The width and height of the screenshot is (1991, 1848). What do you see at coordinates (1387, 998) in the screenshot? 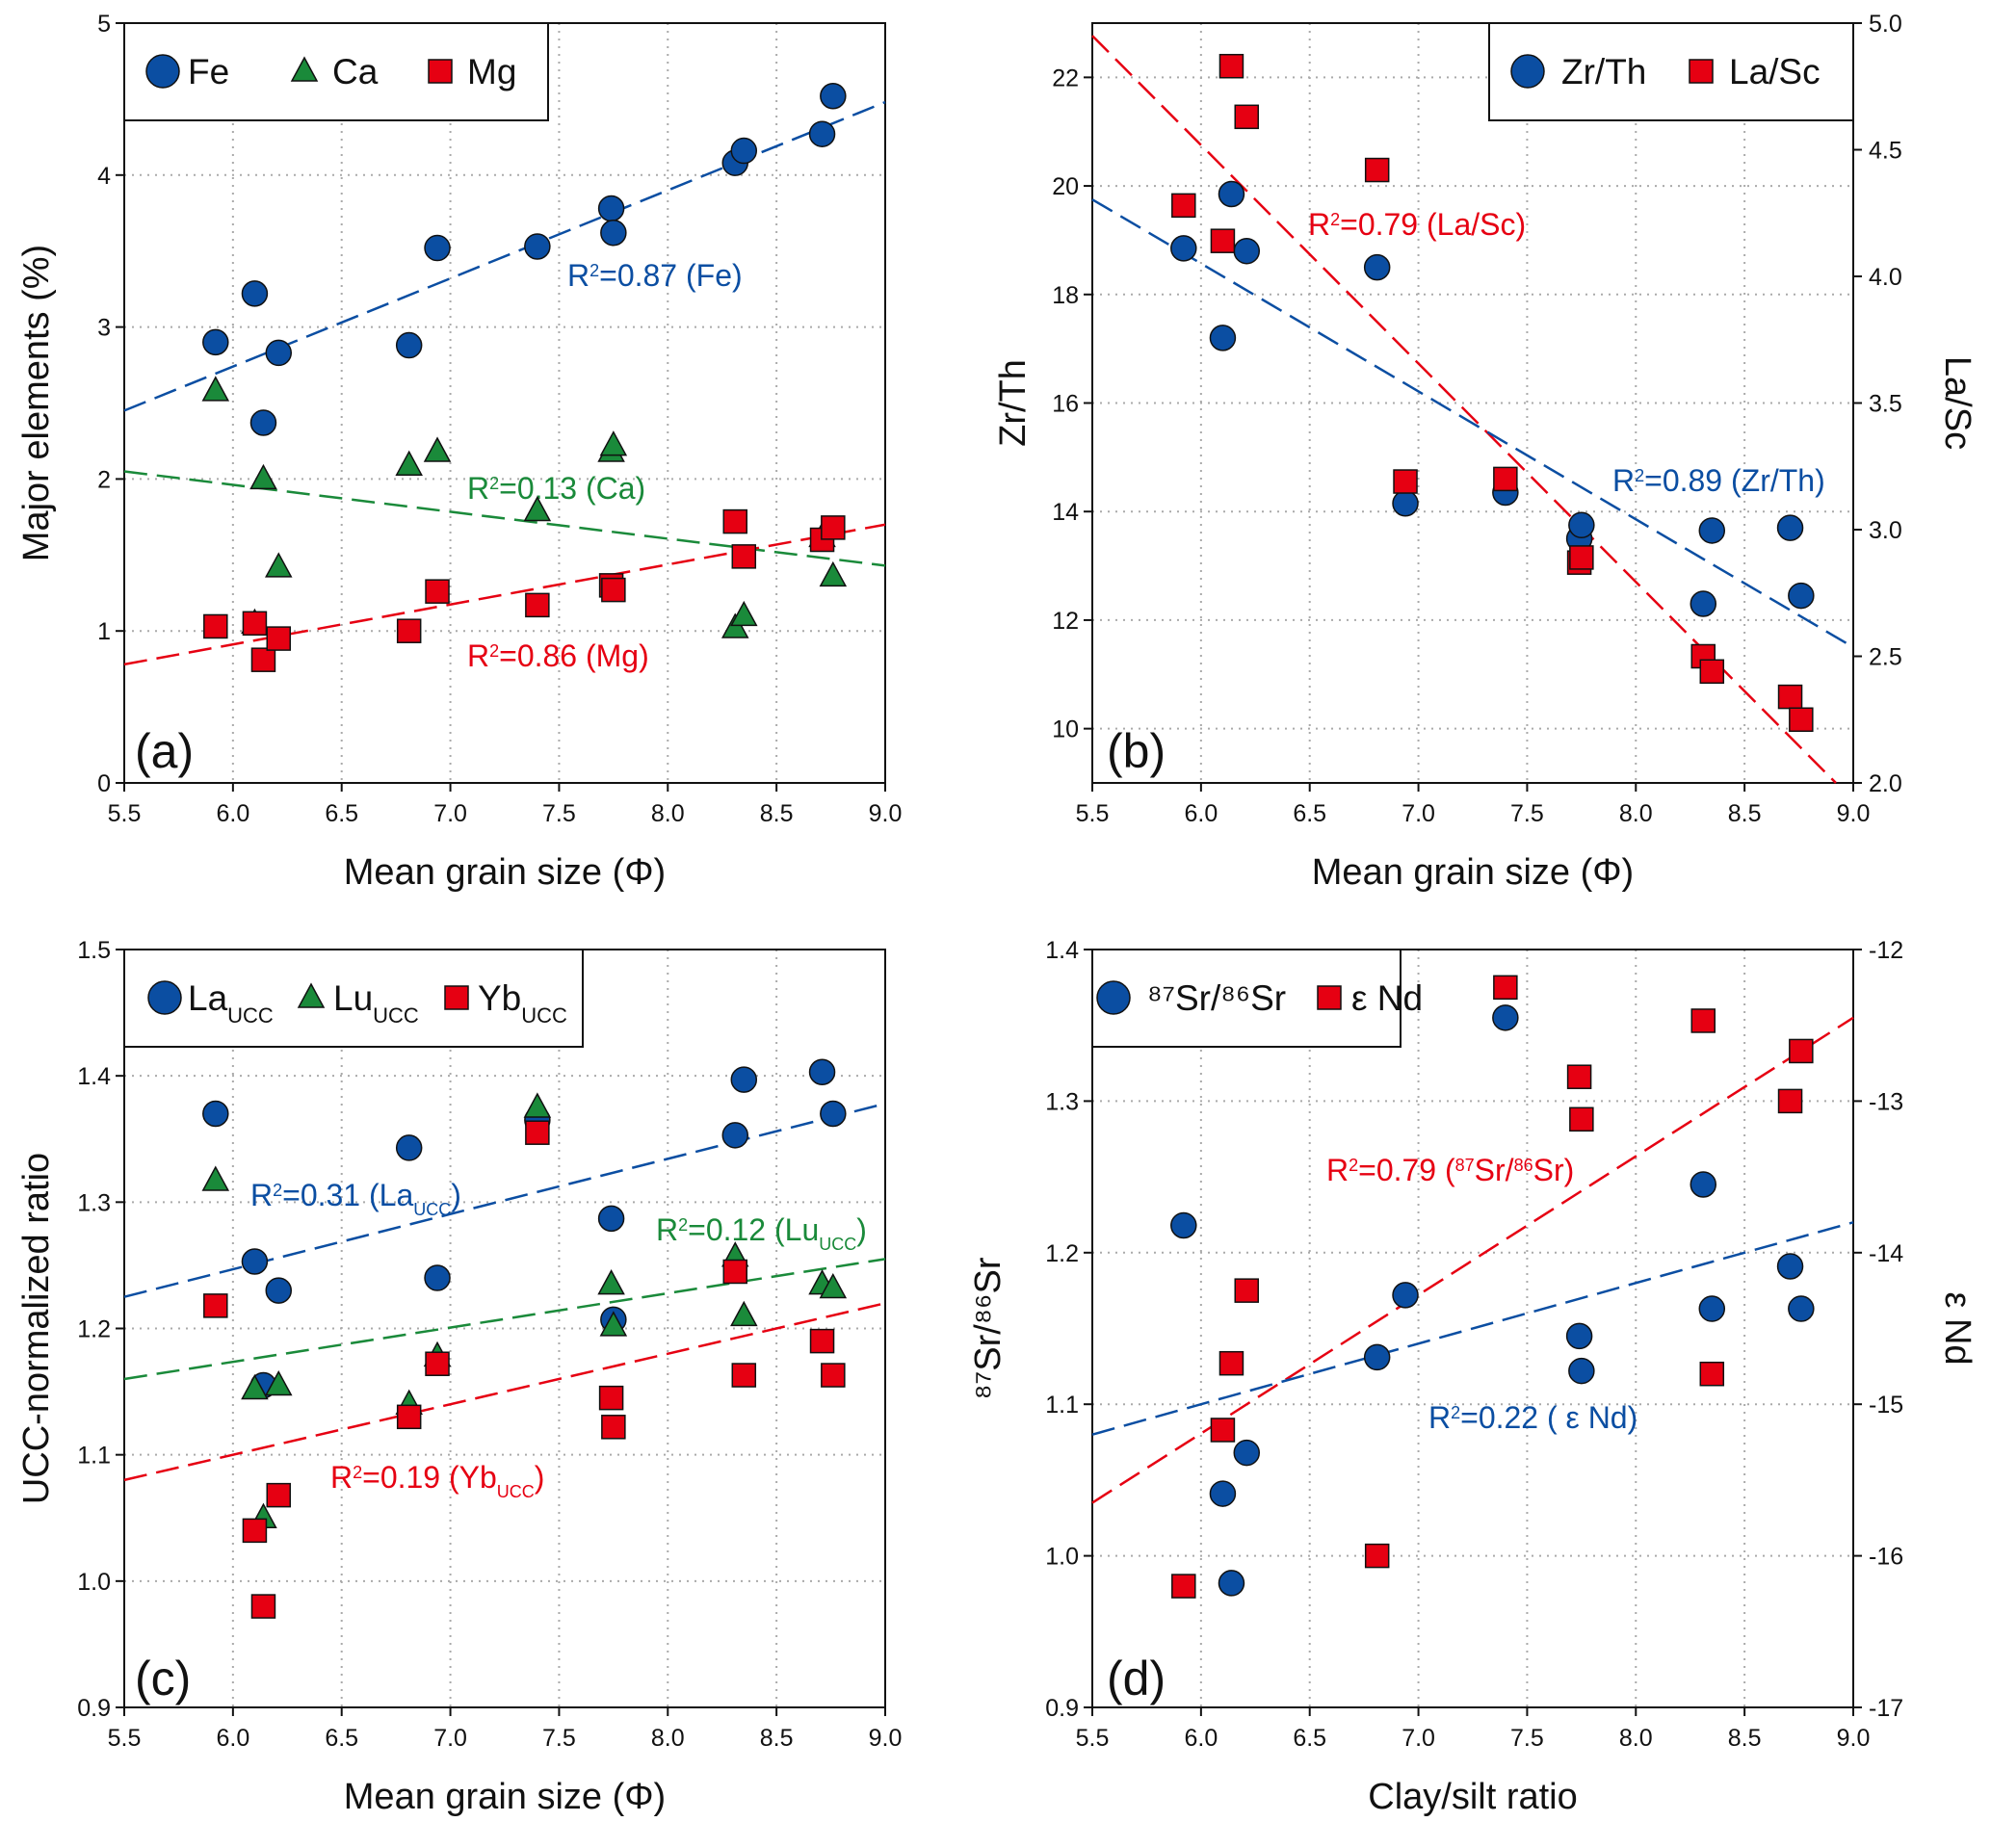
I see `legend-label: ε Nd` at bounding box center [1387, 998].